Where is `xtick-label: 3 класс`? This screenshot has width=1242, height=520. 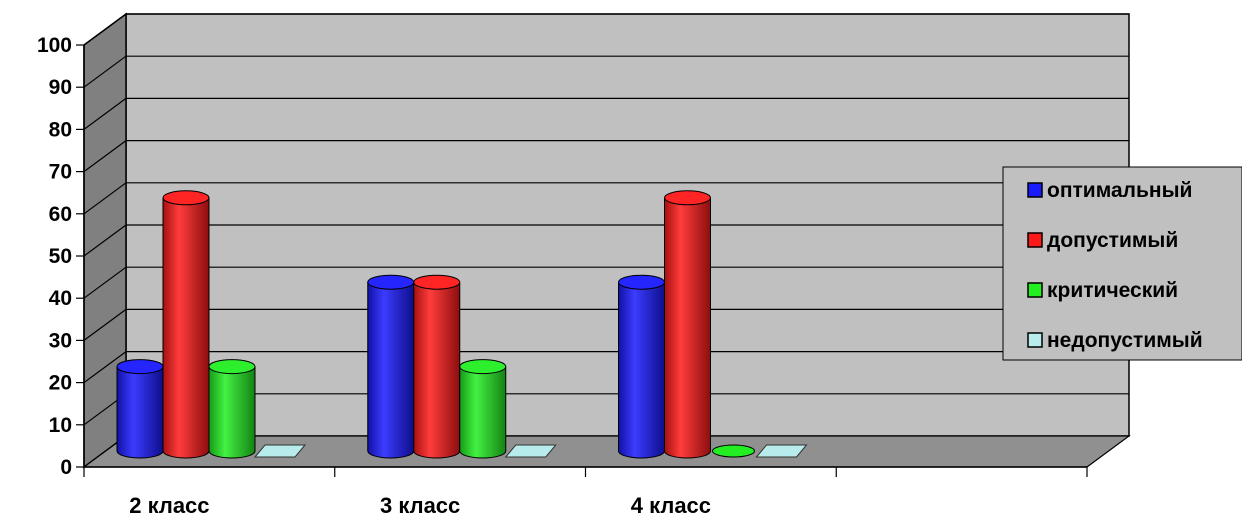 xtick-label: 3 класс is located at coordinates (420, 505).